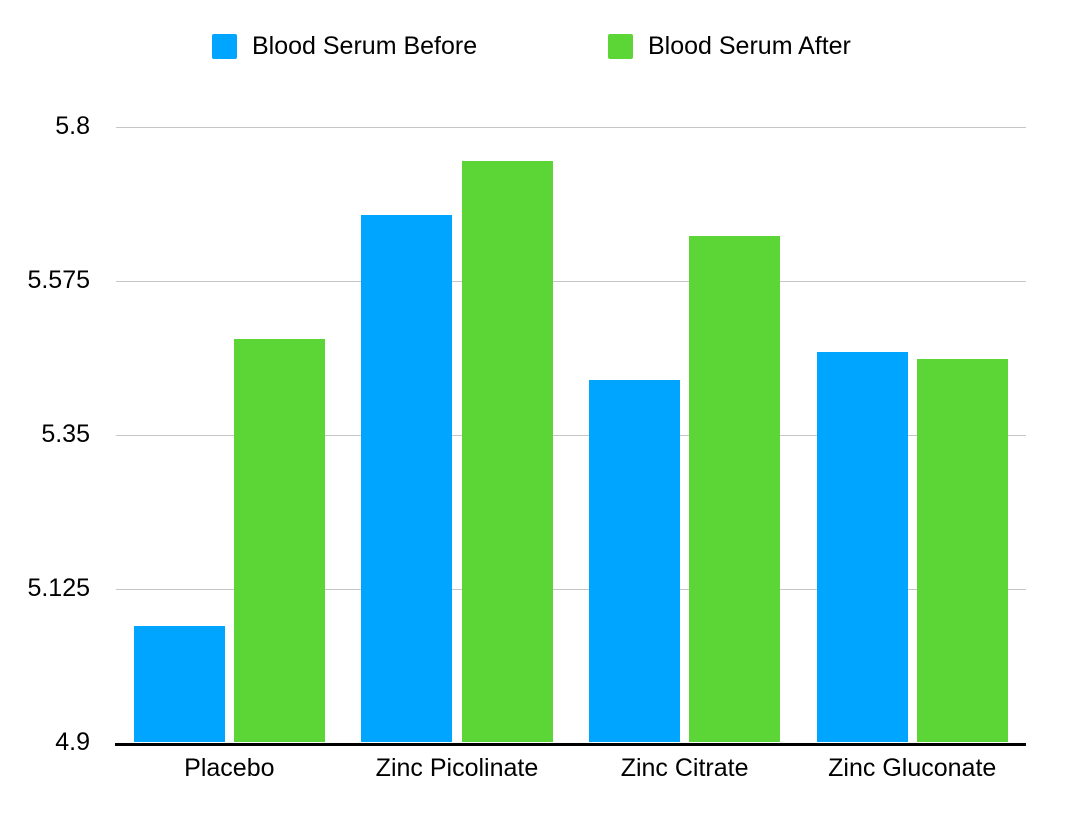 This screenshot has height=828, width=1080. I want to click on legend-swatch-after-icon, so click(620, 46).